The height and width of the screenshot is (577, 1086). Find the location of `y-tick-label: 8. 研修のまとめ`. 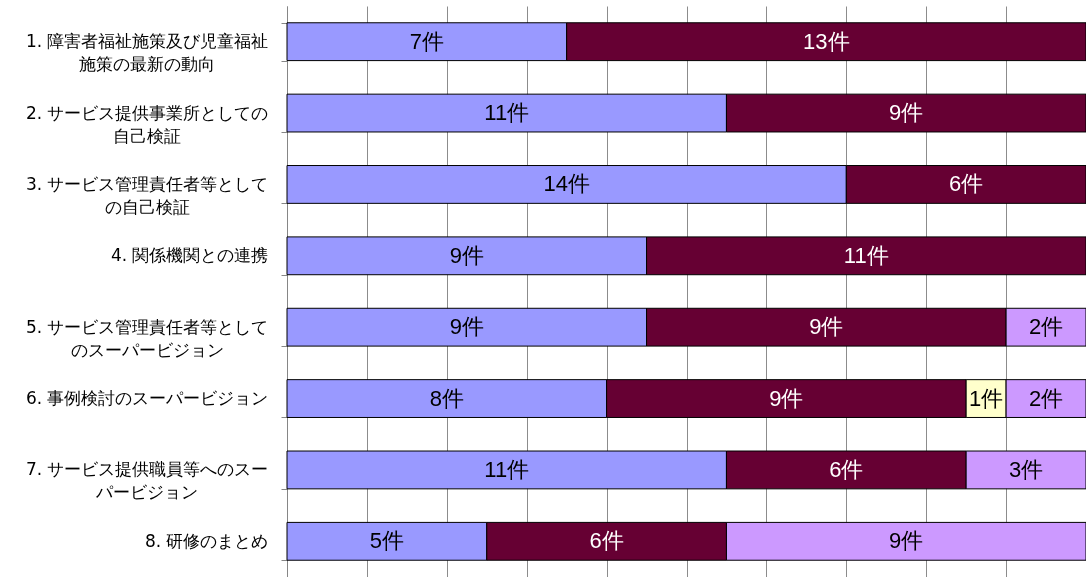

y-tick-label: 8. 研修のまとめ is located at coordinates (206, 540).